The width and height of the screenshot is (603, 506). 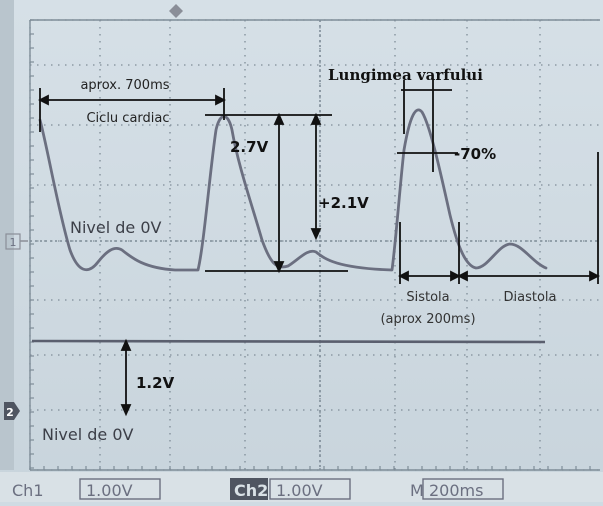 I want to click on channel-2-waveform, so click(x=288, y=341).